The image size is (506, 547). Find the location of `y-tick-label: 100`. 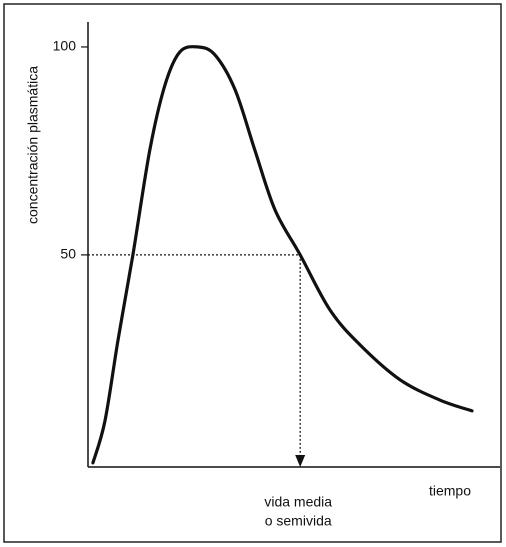

y-tick-label: 100 is located at coordinates (65, 46).